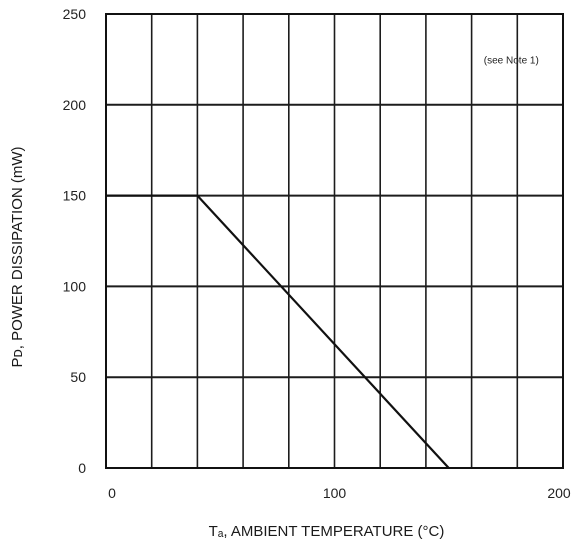 Image resolution: width=586 pixels, height=552 pixels. What do you see at coordinates (511, 60) in the screenshot?
I see `note-annotation: (see Note 1)` at bounding box center [511, 60].